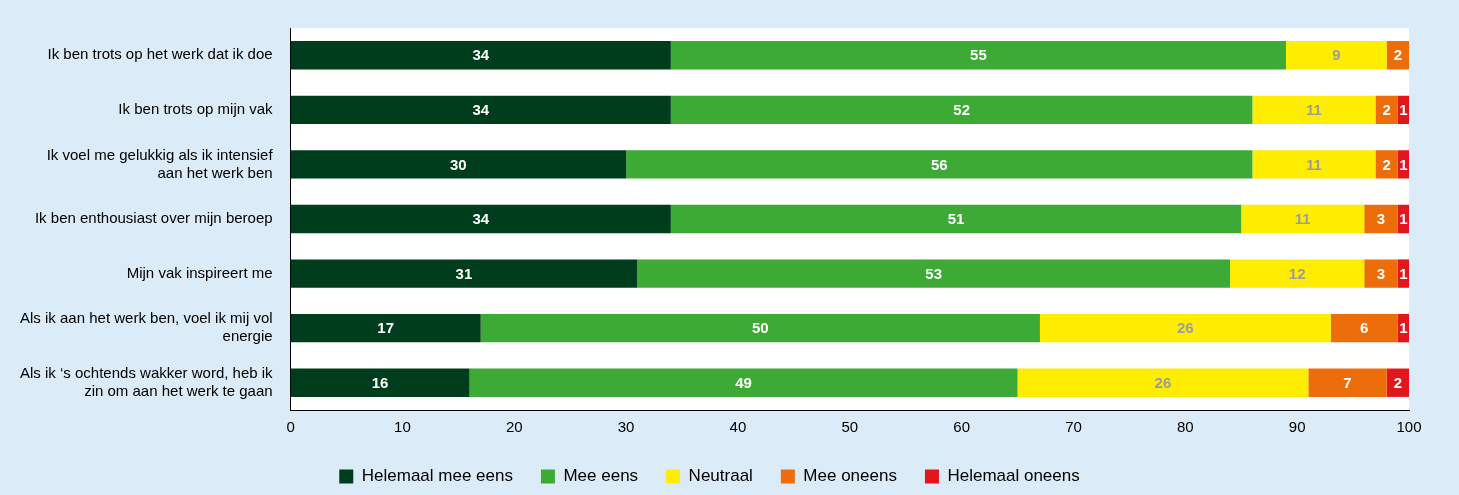 Image resolution: width=1459 pixels, height=495 pixels. I want to click on x-tick-label: 100, so click(1409, 427).